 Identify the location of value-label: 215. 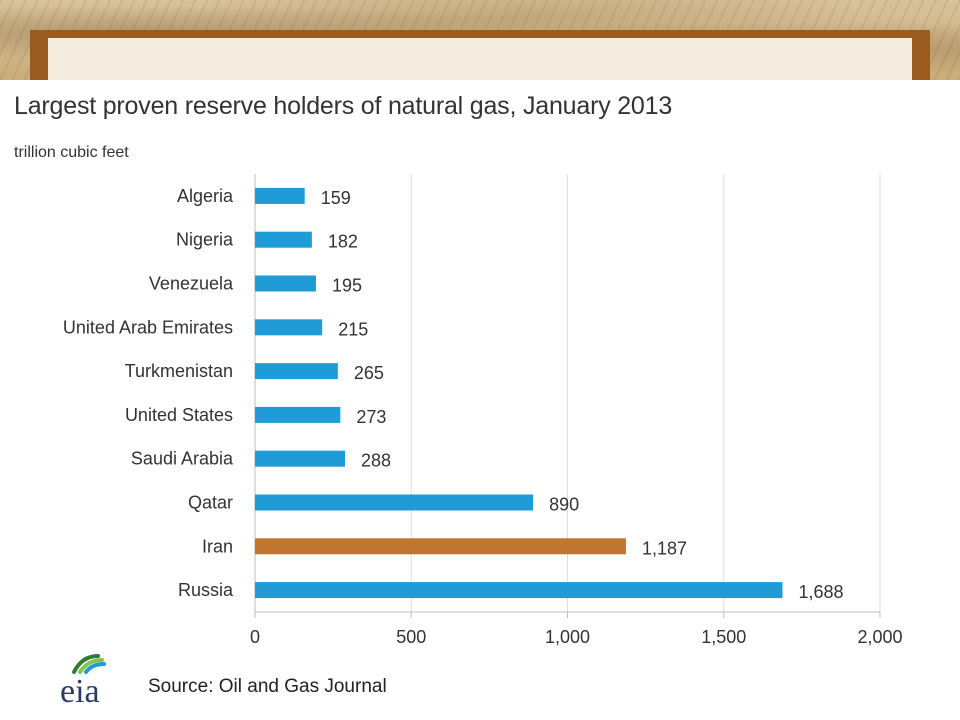
(353, 329).